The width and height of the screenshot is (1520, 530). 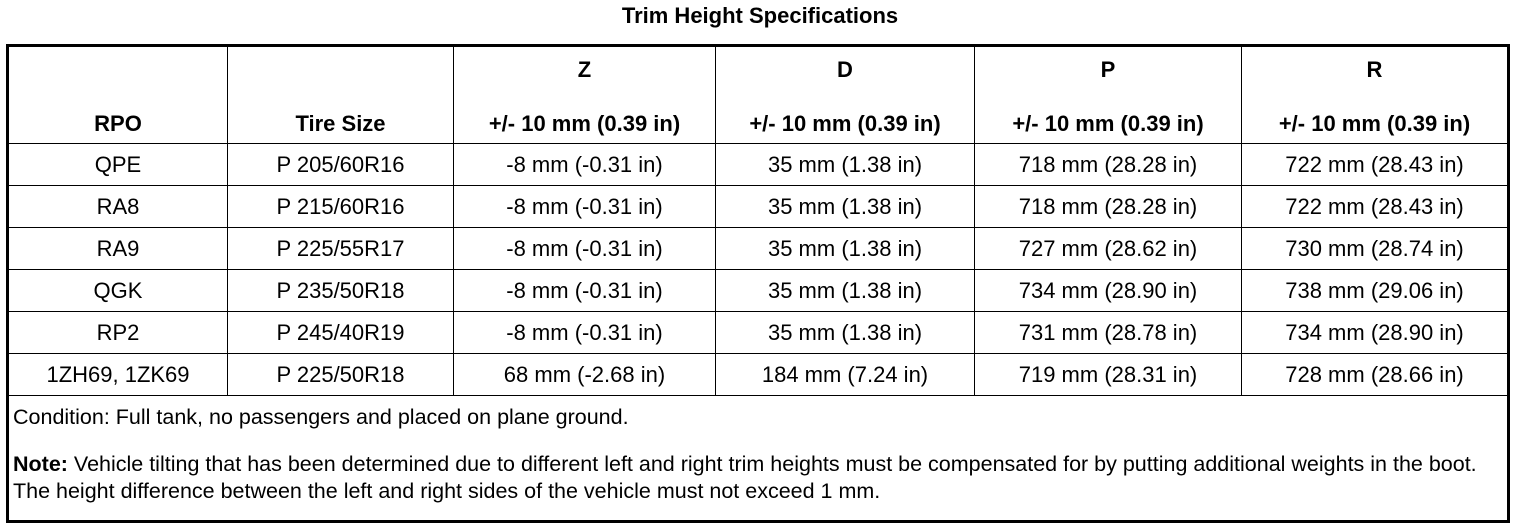 What do you see at coordinates (584, 374) in the screenshot?
I see `cell-z: 68 mm (-2.68 in)` at bounding box center [584, 374].